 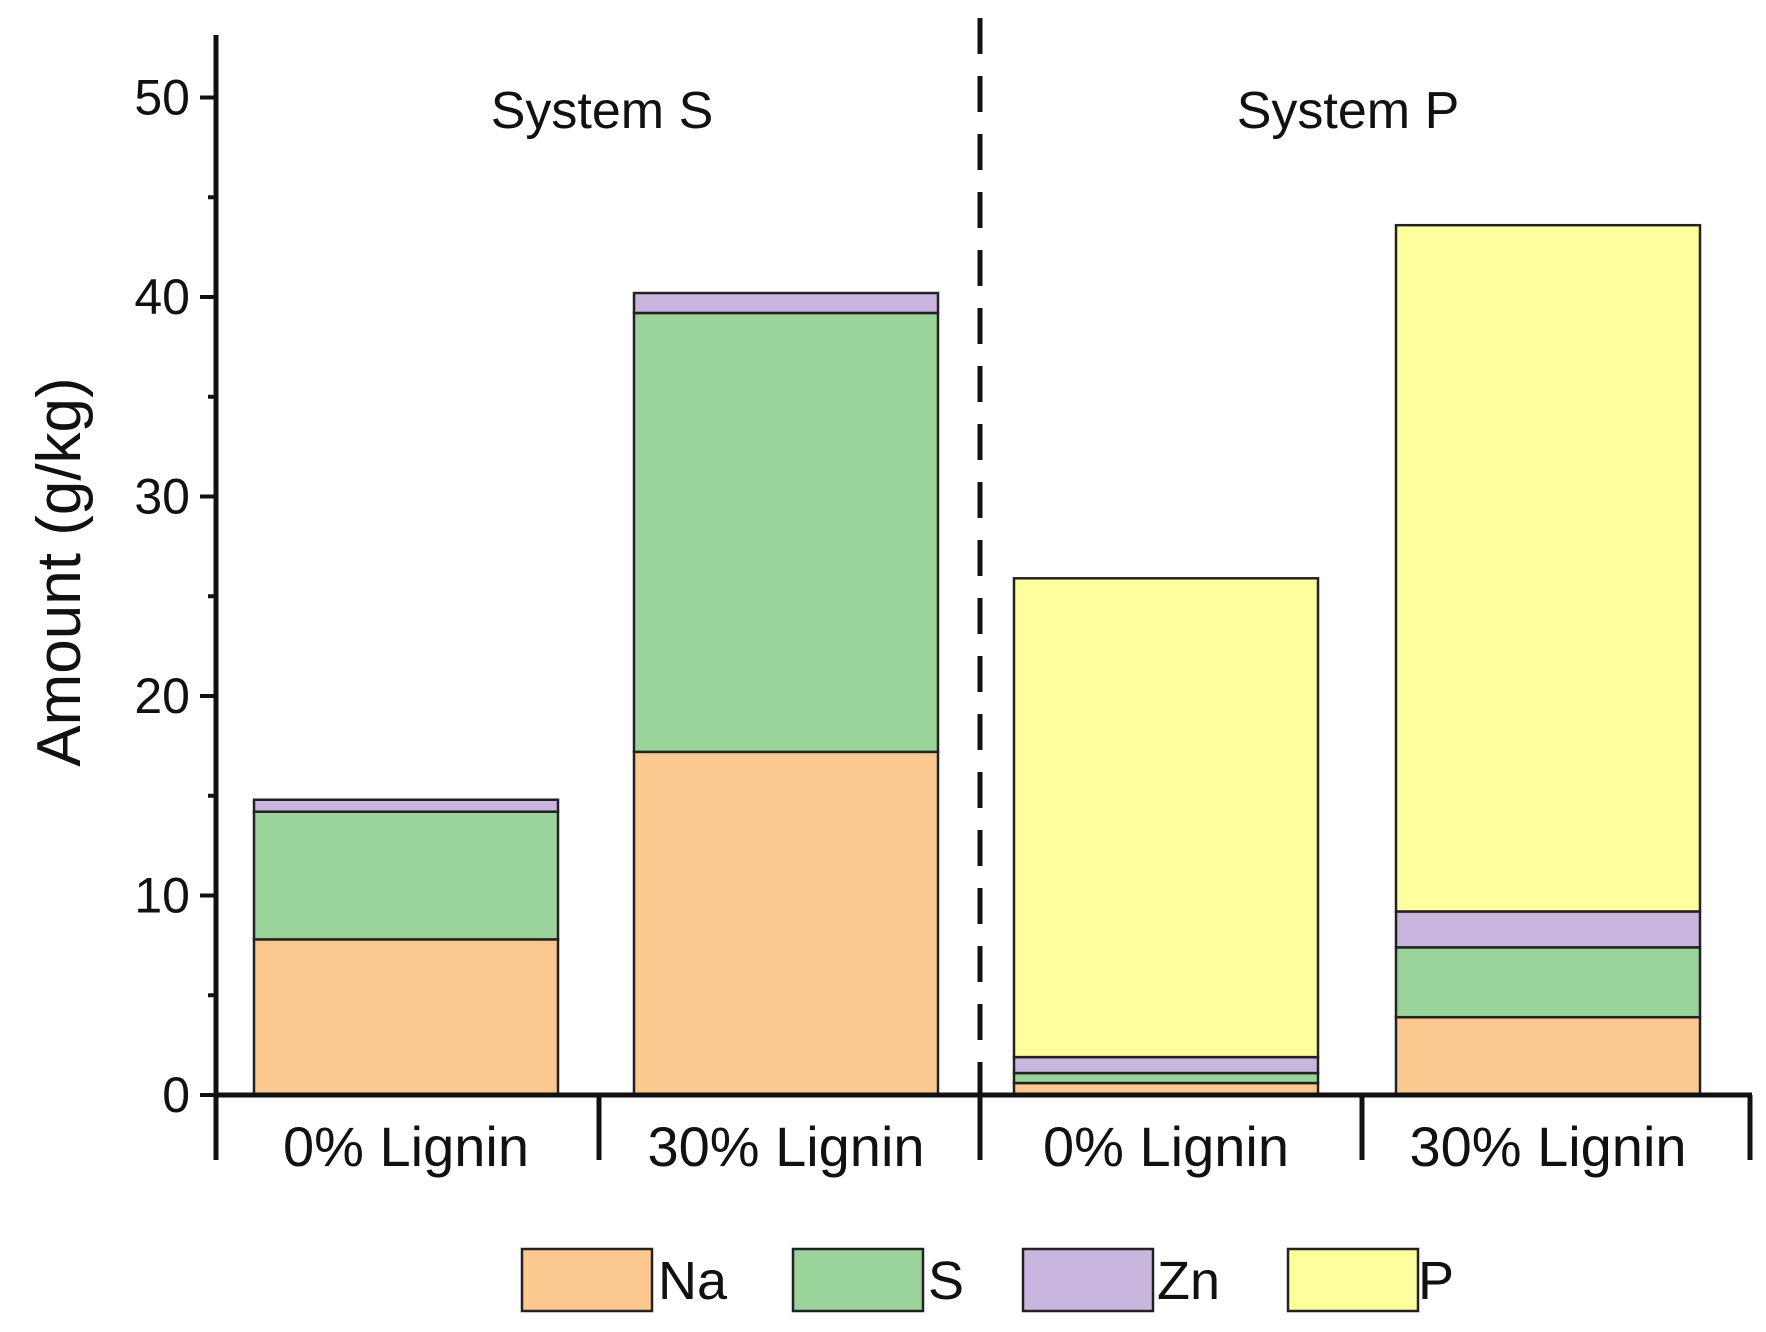 I want to click on y-tick-label-30: 30, so click(x=162, y=497).